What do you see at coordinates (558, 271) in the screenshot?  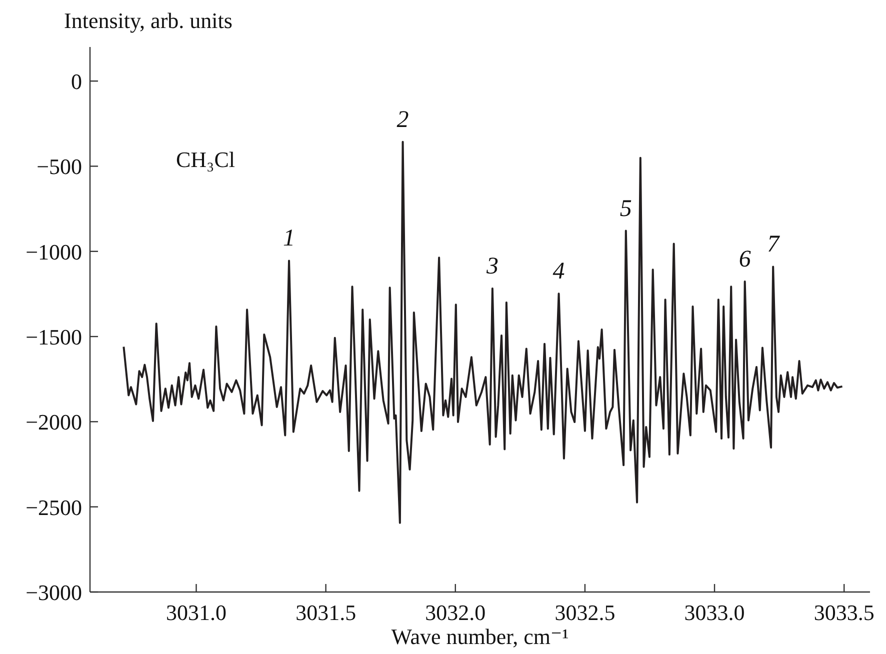 I see `annotation: 4` at bounding box center [558, 271].